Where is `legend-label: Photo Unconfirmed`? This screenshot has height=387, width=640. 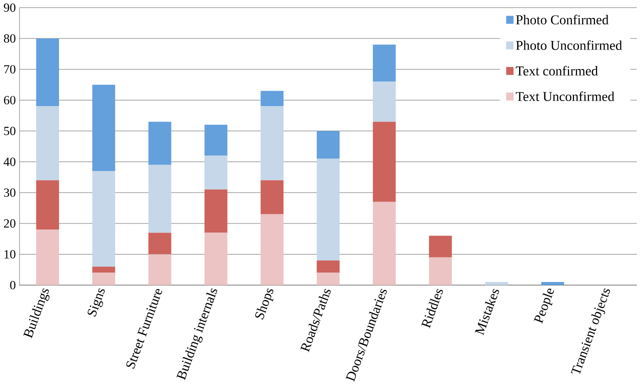 legend-label: Photo Unconfirmed is located at coordinates (569, 45).